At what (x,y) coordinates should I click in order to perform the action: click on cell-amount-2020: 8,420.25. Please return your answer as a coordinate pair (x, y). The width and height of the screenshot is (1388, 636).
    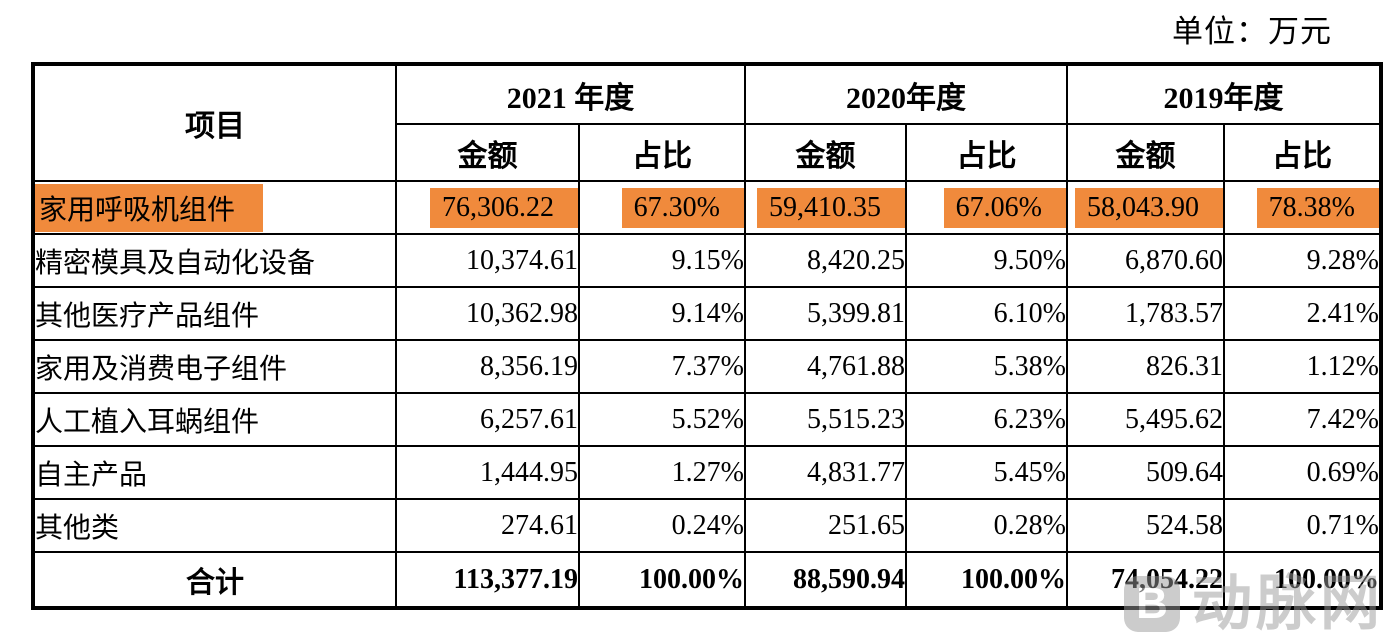
    Looking at the image, I should click on (825, 260).